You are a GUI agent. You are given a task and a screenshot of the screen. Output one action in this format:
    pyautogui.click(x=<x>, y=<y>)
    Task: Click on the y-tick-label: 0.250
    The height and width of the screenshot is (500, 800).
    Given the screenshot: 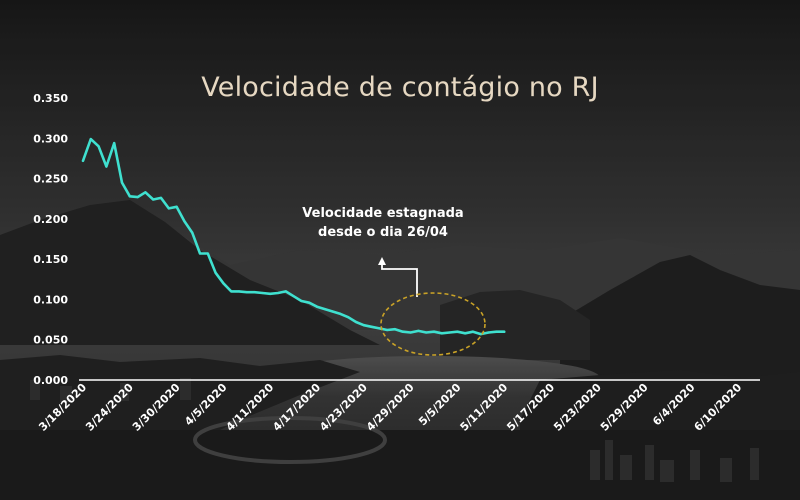 What is the action you would take?
    pyautogui.click(x=50, y=179)
    